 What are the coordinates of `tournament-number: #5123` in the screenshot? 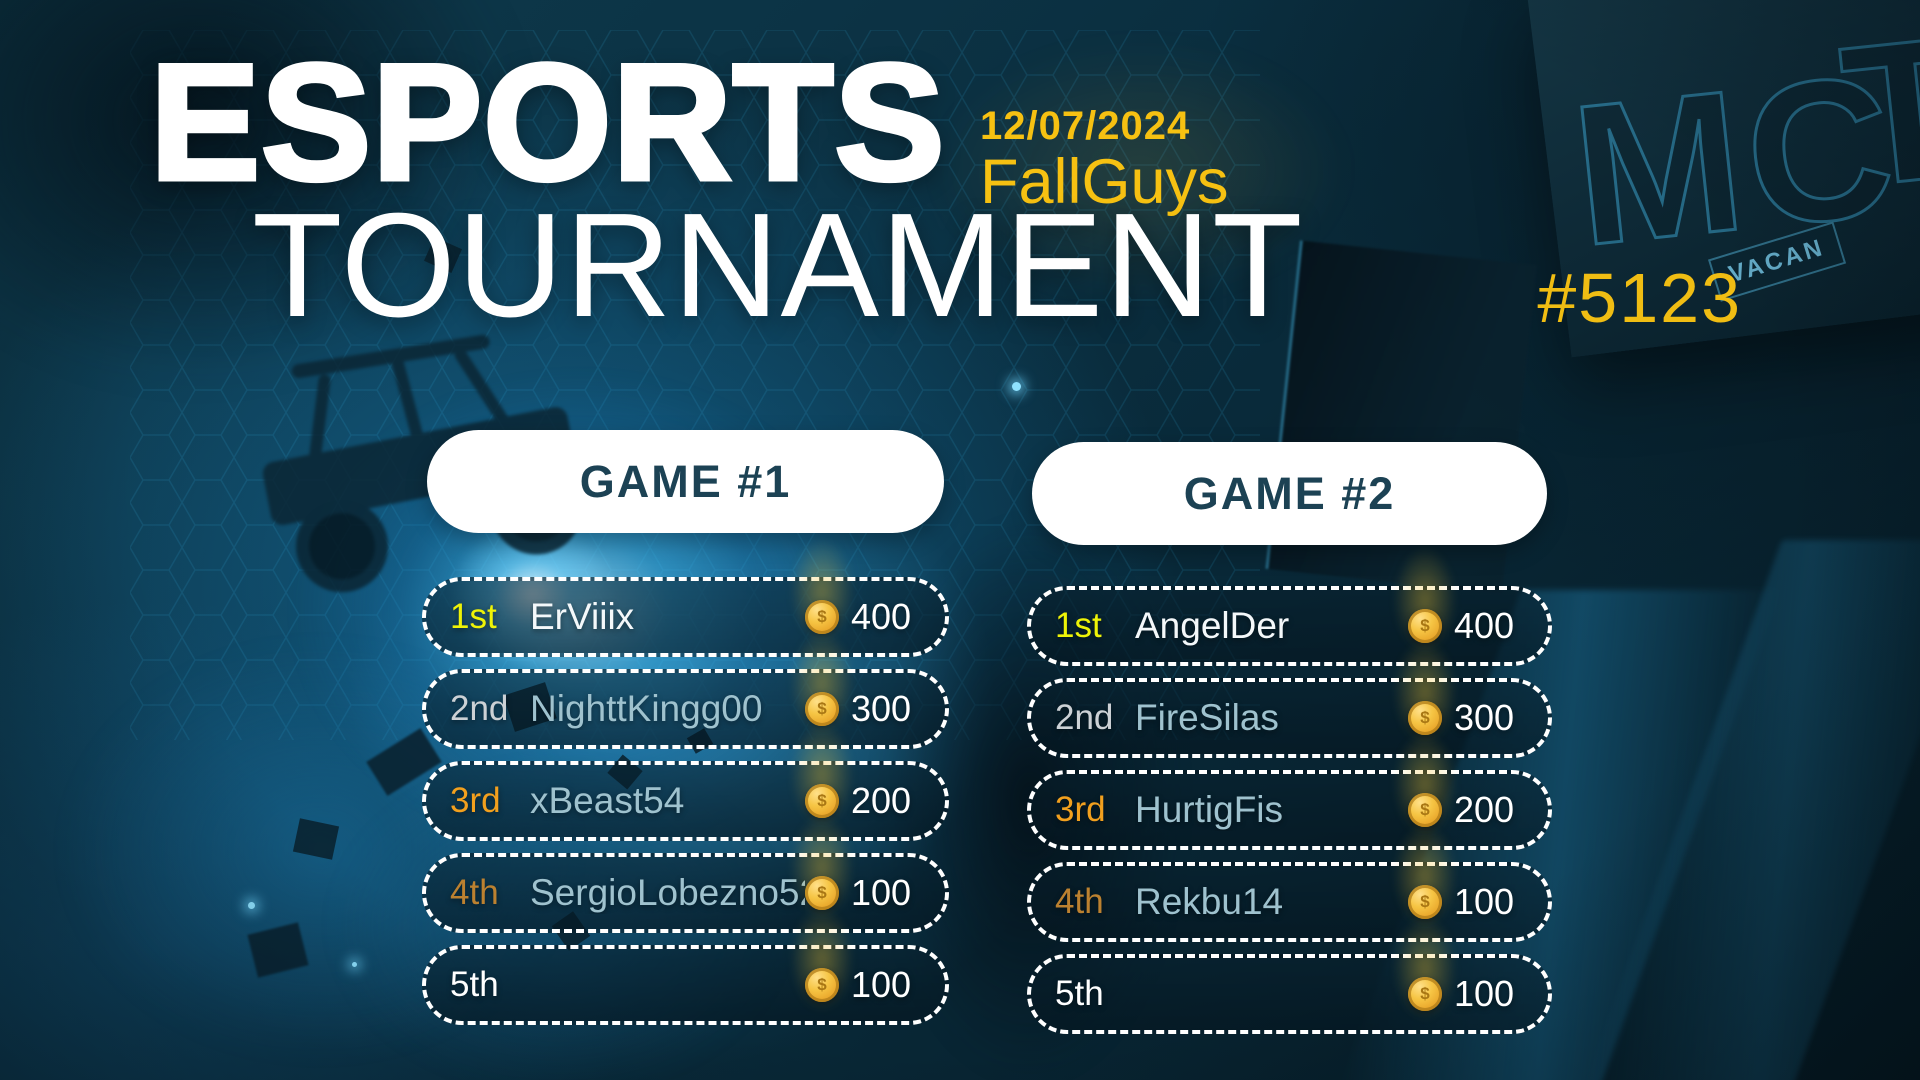 It's located at (1639, 298).